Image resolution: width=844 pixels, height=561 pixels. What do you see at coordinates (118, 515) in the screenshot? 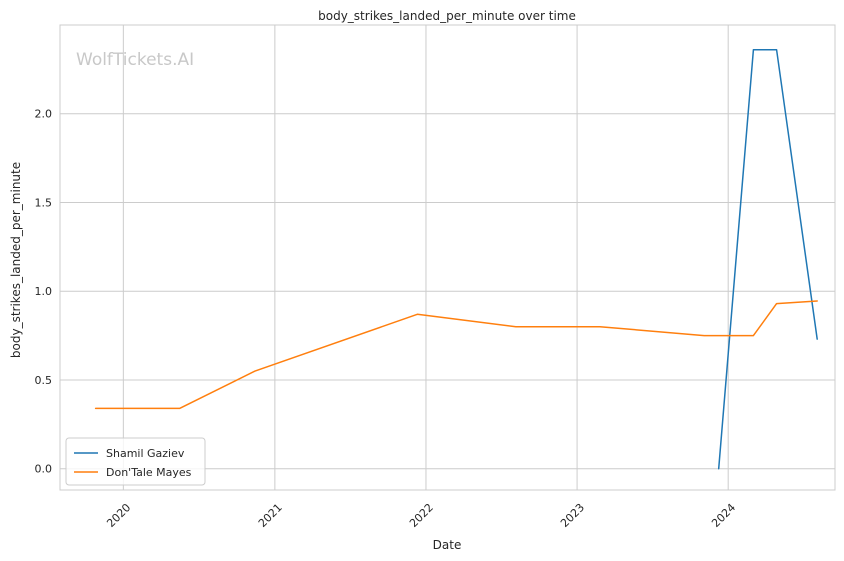
I see `x-tick-label: 2020` at bounding box center [118, 515].